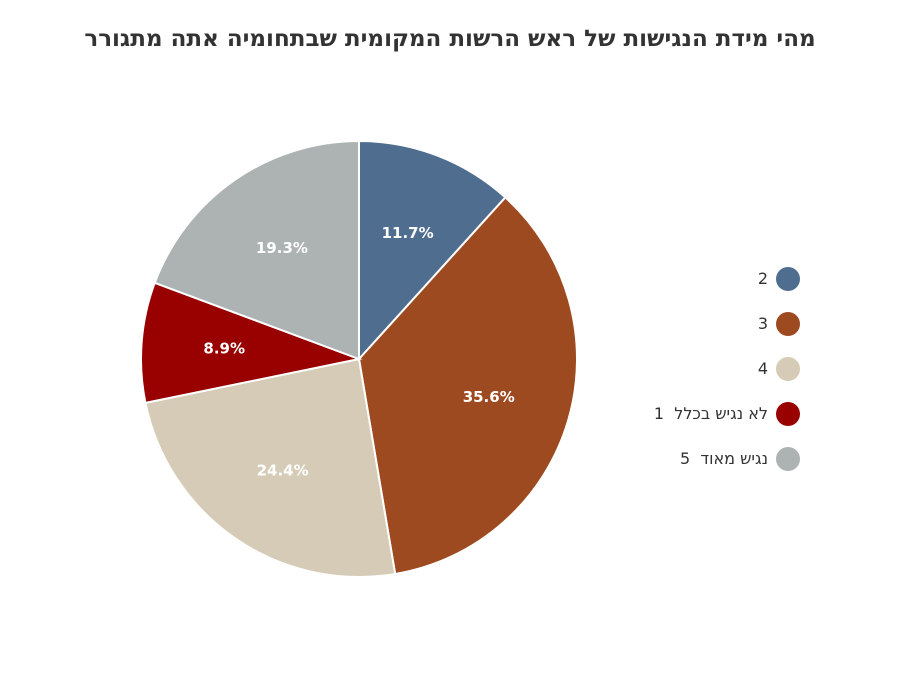 This screenshot has height=700, width=900. Describe the element at coordinates (762, 278) in the screenshot. I see `legend-label: 2` at that location.